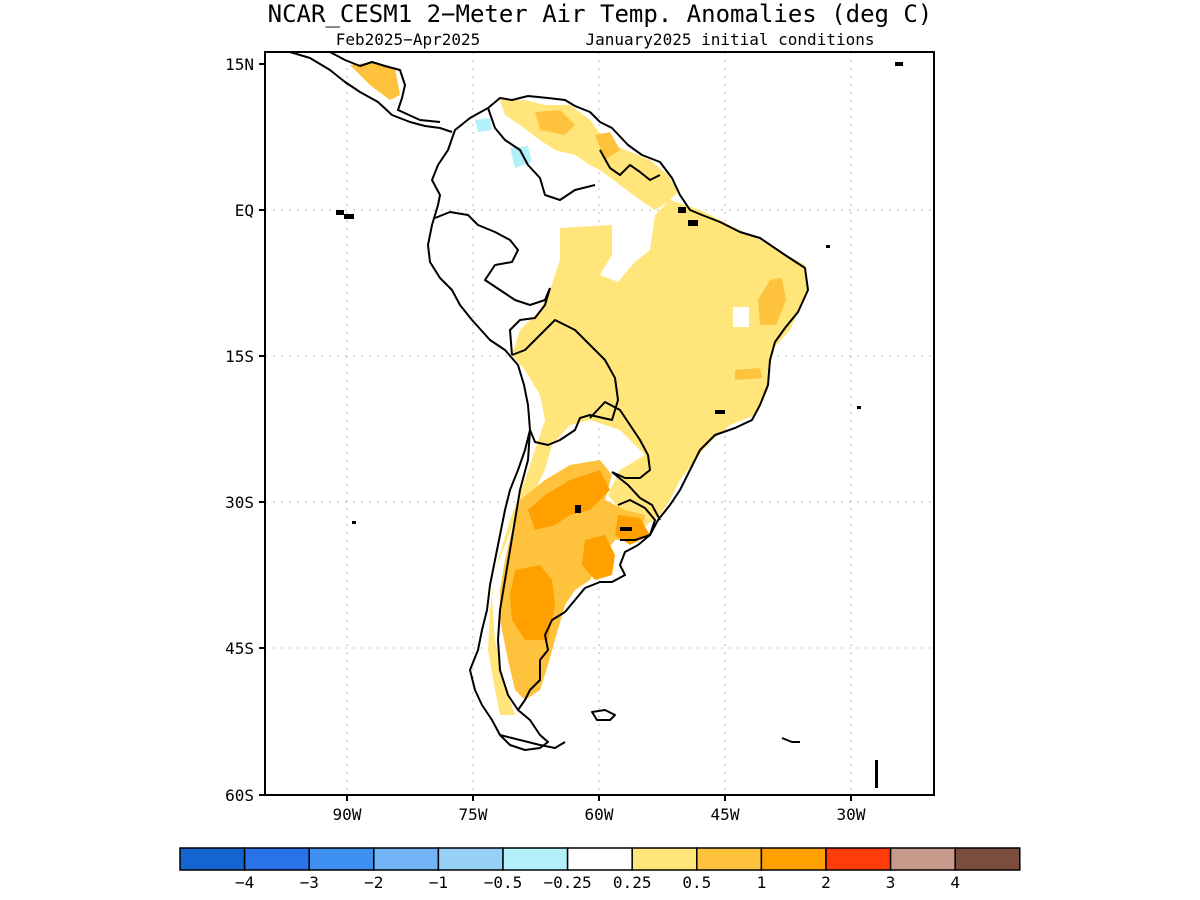  Describe the element at coordinates (473, 814) in the screenshot. I see `x-tick-label: 75W` at that location.